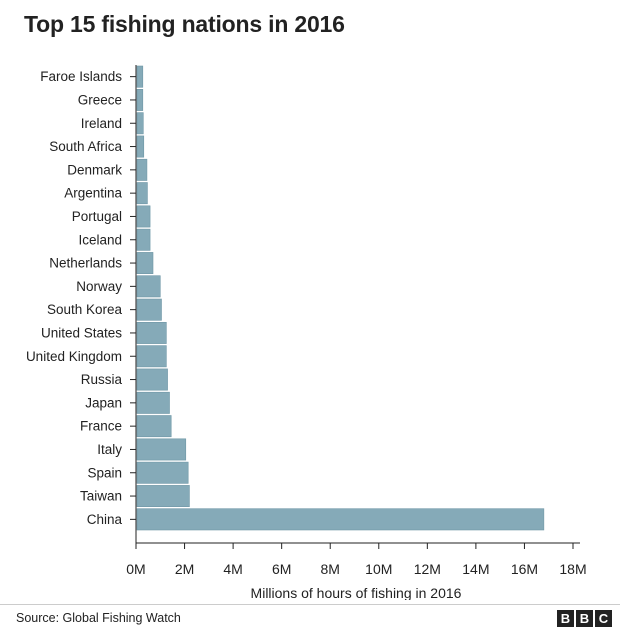 Image resolution: width=620 pixels, height=630 pixels. I want to click on category-label: United Kingdom, so click(74, 356).